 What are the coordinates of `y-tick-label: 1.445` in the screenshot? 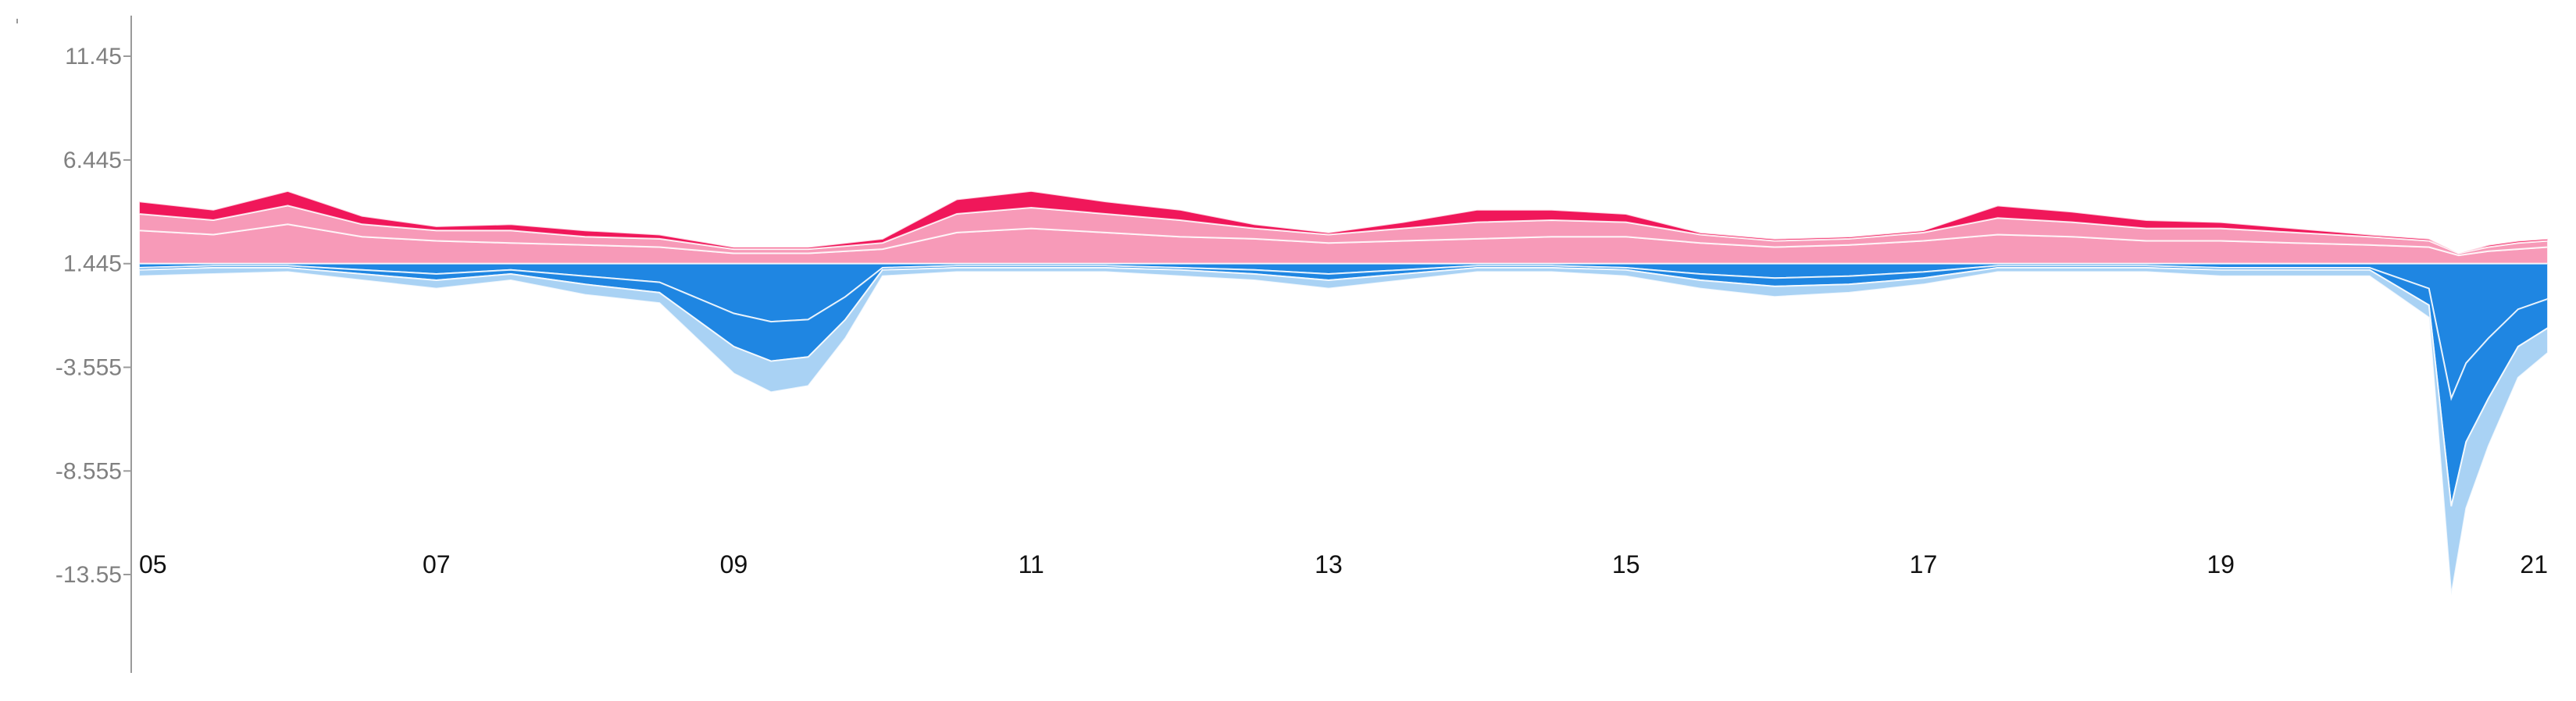 It's located at (92, 264).